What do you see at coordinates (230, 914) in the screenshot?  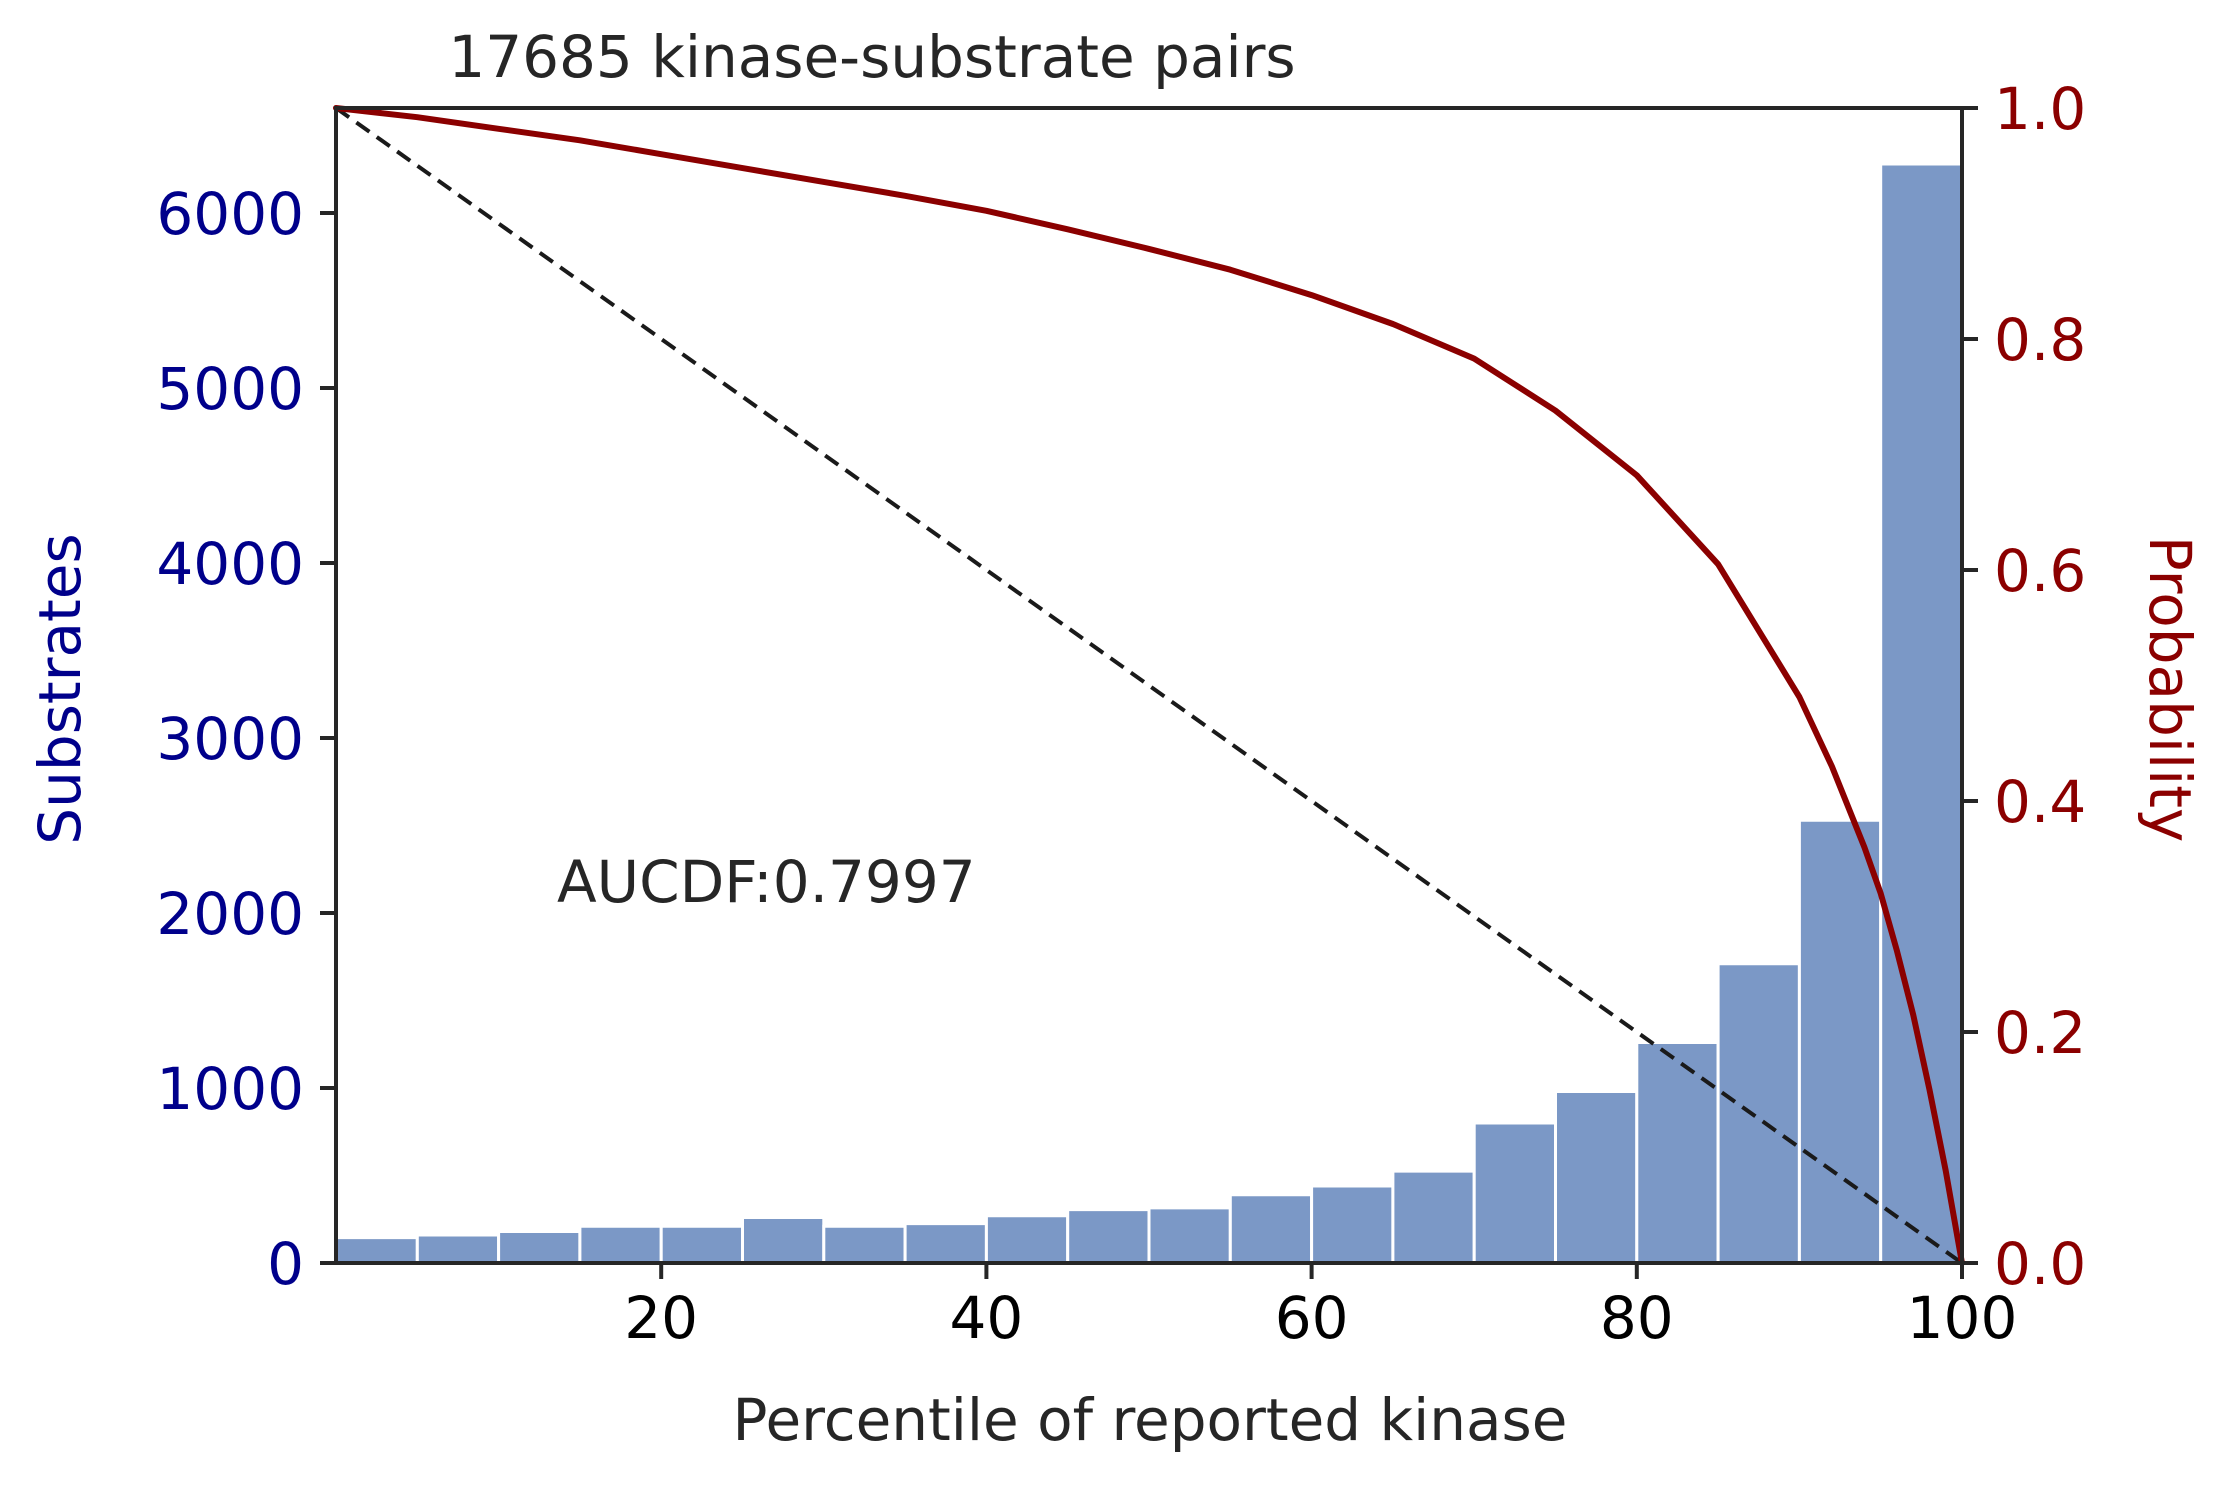 I see `y-tick-label: 2000` at bounding box center [230, 914].